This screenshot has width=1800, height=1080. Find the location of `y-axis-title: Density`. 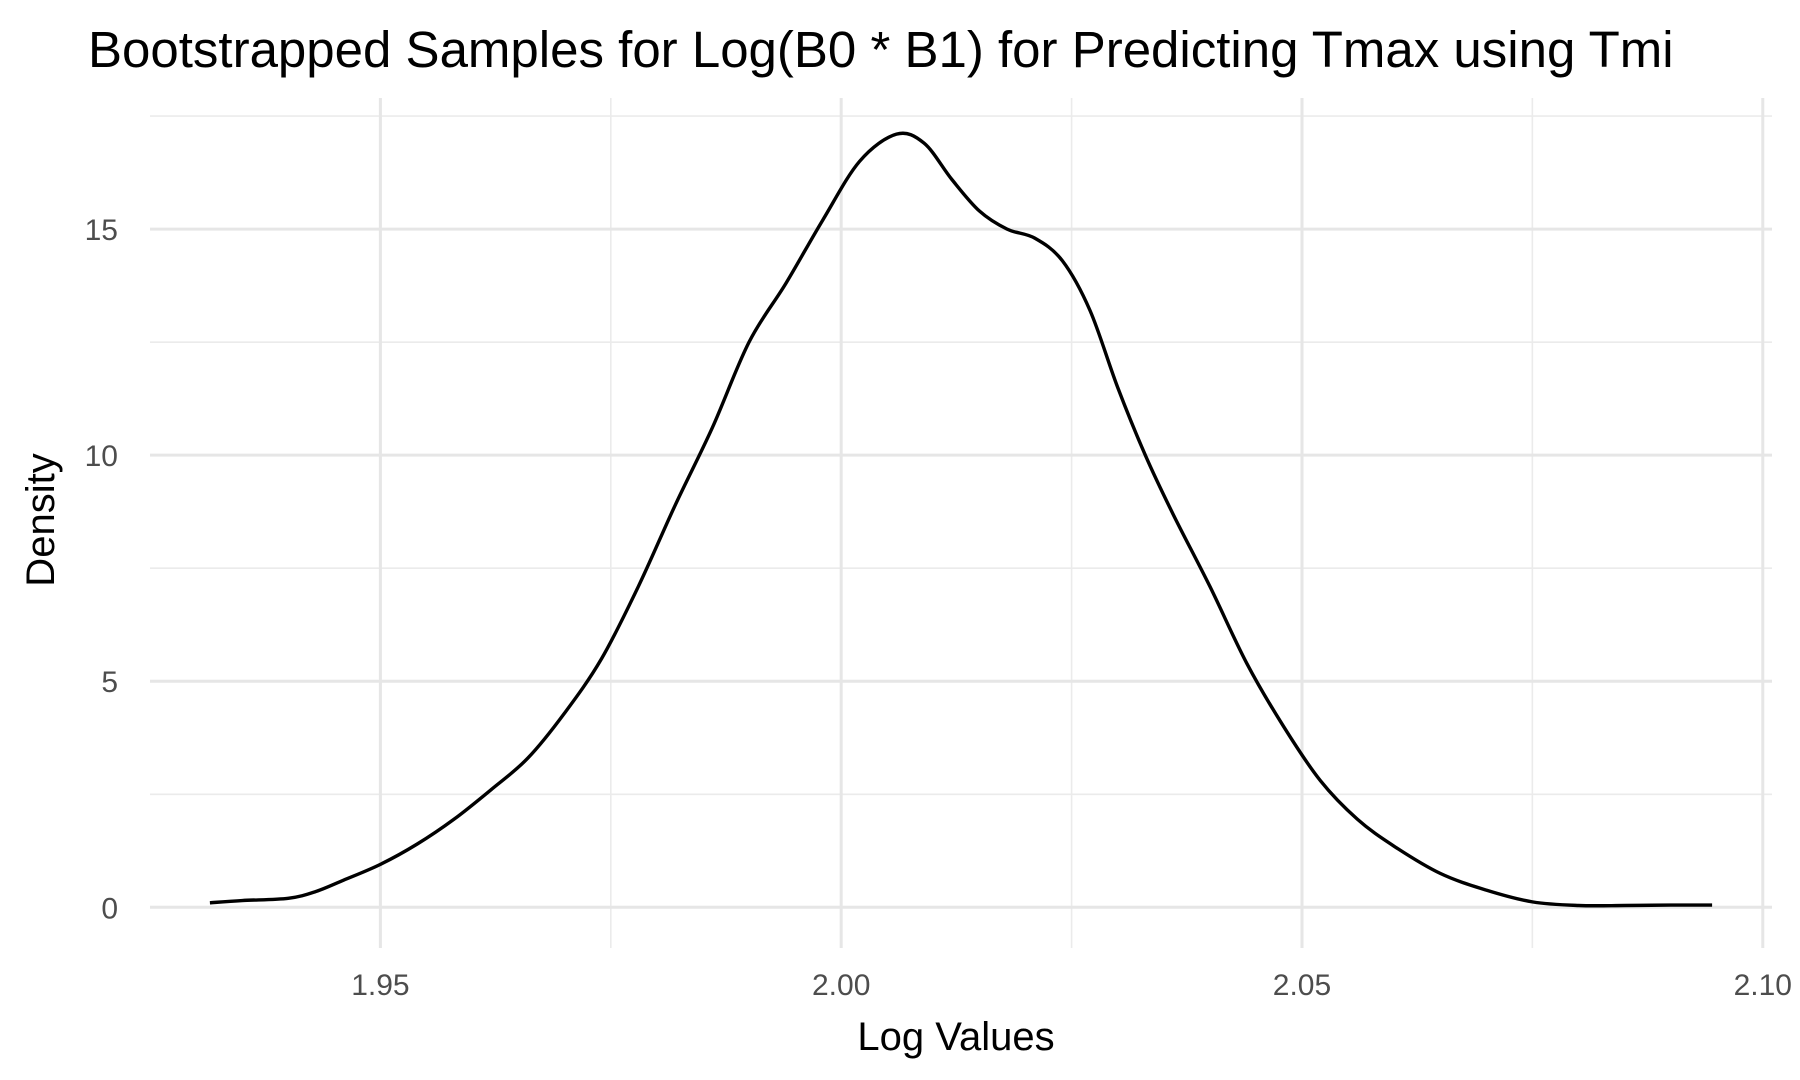

y-axis-title: Density is located at coordinates (41, 519).